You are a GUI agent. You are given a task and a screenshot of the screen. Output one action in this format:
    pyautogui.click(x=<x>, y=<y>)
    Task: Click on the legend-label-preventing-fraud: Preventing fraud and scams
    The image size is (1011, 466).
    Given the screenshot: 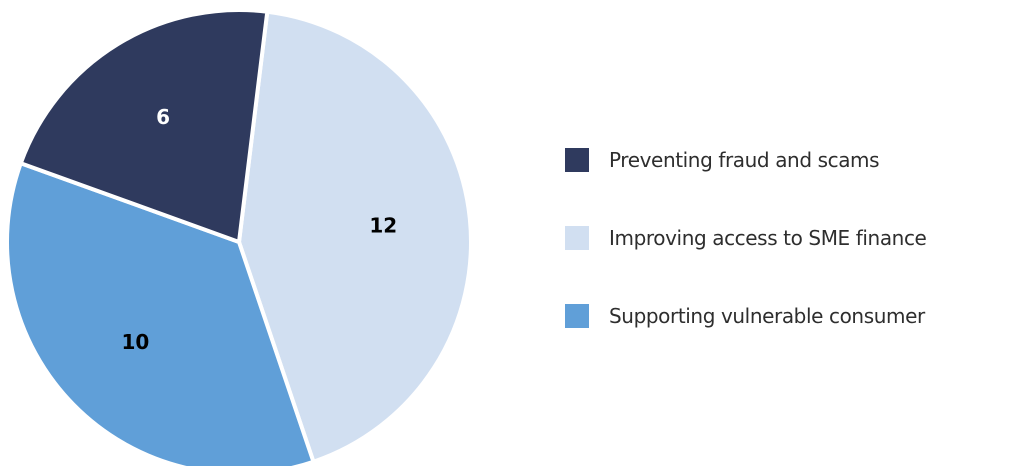 What is the action you would take?
    pyautogui.click(x=744, y=160)
    